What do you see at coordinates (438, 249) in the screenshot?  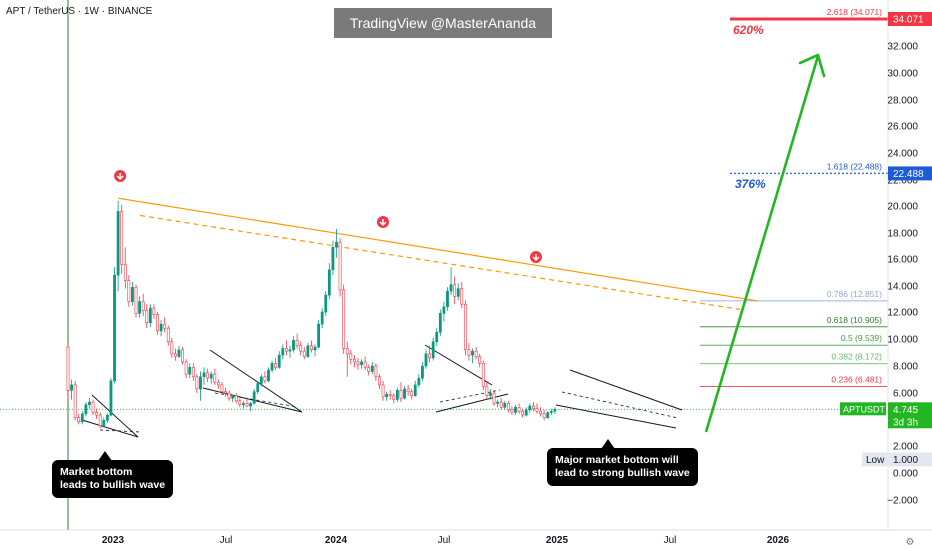 I see `resistance-trendline` at bounding box center [438, 249].